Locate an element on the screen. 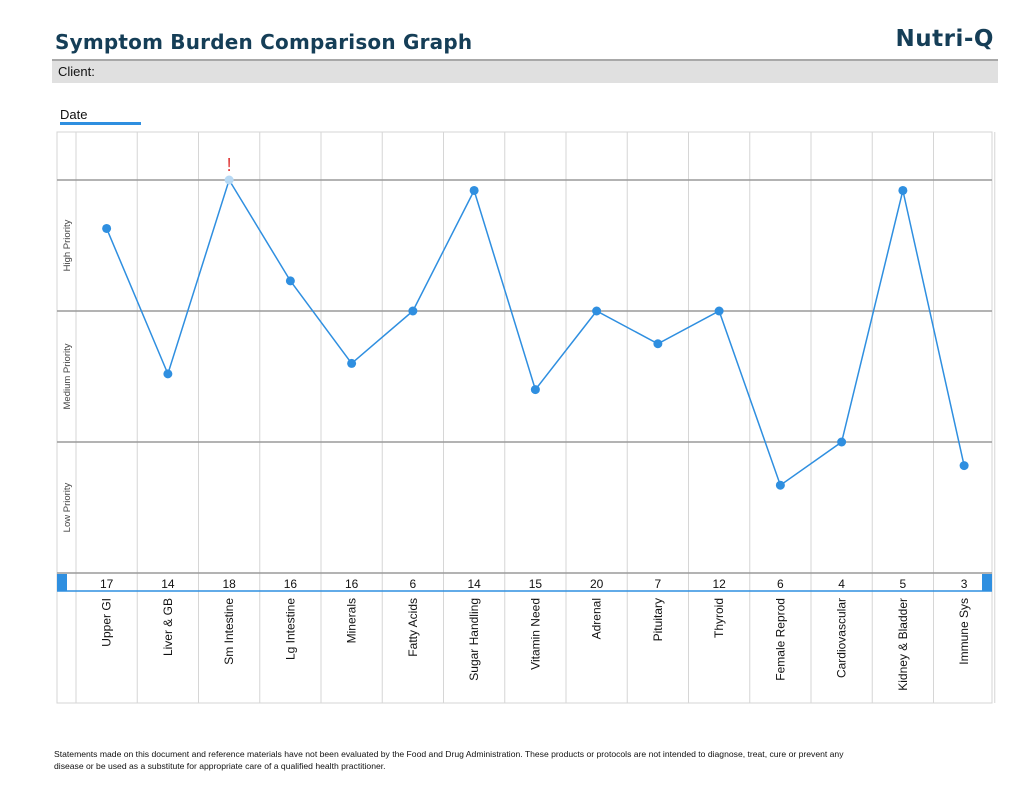 The image size is (1024, 791). flagged-data-point is located at coordinates (229, 180).